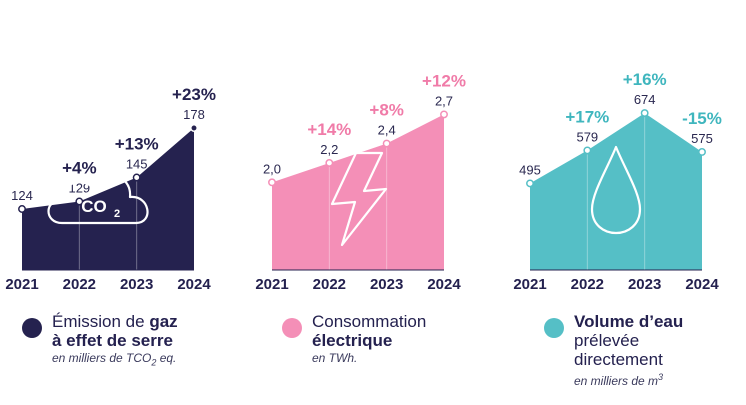 Image resolution: width=746 pixels, height=405 pixels. I want to click on chart-3-change-label: +17%, so click(587, 116).